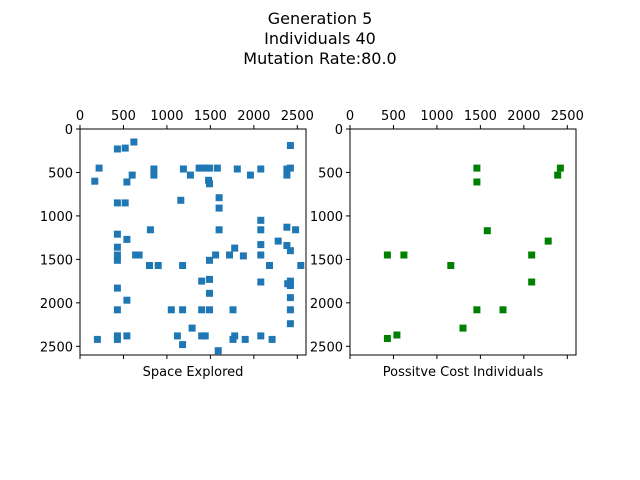 This screenshot has height=480, width=640. Describe the element at coordinates (339, 130) in the screenshot. I see `chart-1-ytick-label: 0` at that location.